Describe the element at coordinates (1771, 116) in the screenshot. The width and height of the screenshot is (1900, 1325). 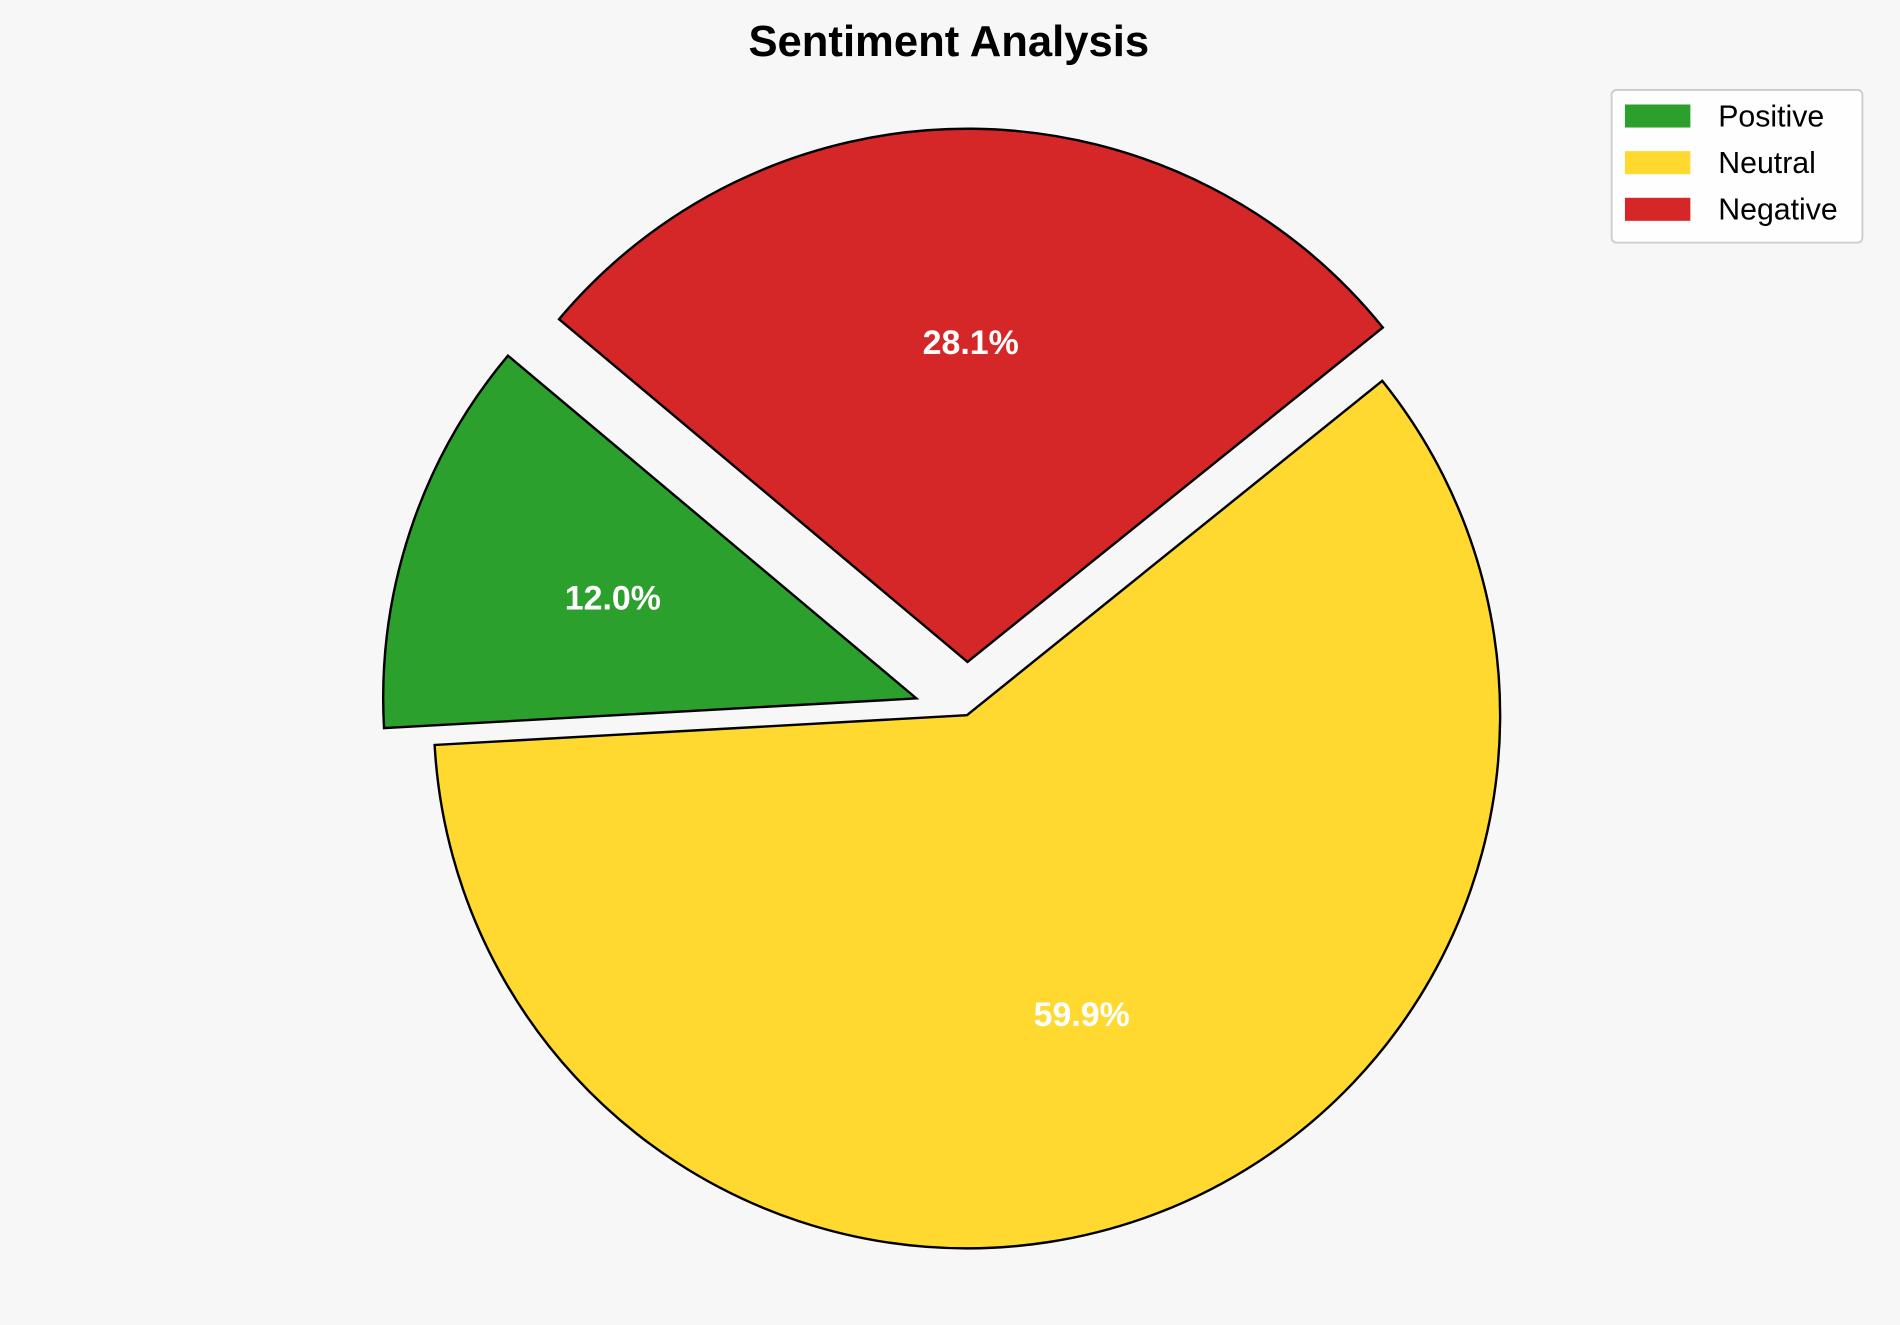
I see `legend-label-positive: Positive` at that location.